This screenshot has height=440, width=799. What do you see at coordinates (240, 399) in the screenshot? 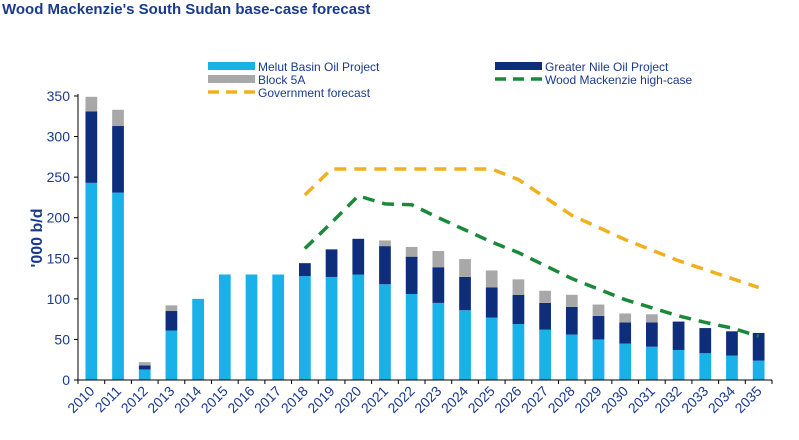
I see `x-tick-label: 2016` at bounding box center [240, 399].